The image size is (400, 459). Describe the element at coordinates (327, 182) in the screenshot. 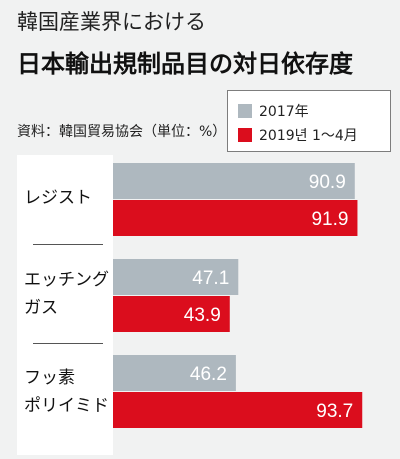

I see `value-label-resist-2017: 90.9` at that location.